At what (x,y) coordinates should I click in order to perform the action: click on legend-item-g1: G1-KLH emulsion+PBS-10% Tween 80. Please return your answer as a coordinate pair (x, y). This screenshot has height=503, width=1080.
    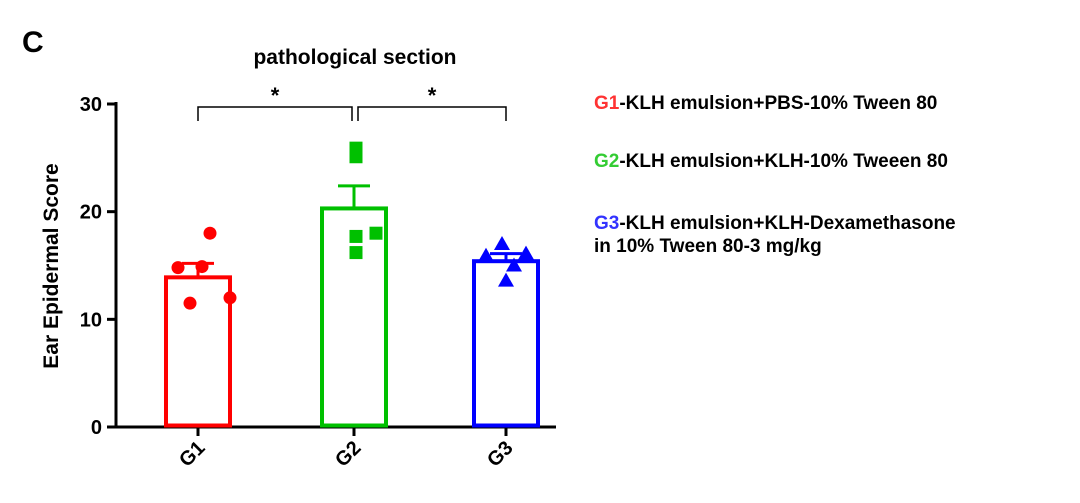
    Looking at the image, I should click on (765, 103).